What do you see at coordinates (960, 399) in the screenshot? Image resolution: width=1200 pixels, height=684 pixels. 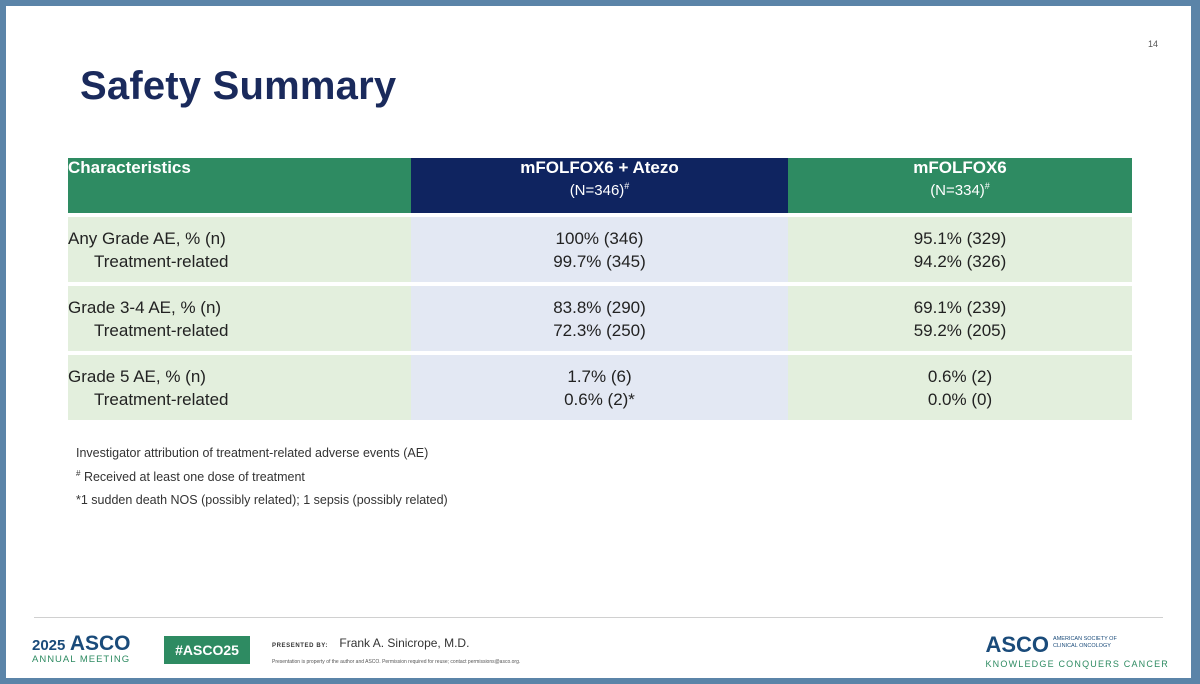 I see `arm2-subvalue: 0.0% (0)` at bounding box center [960, 399].